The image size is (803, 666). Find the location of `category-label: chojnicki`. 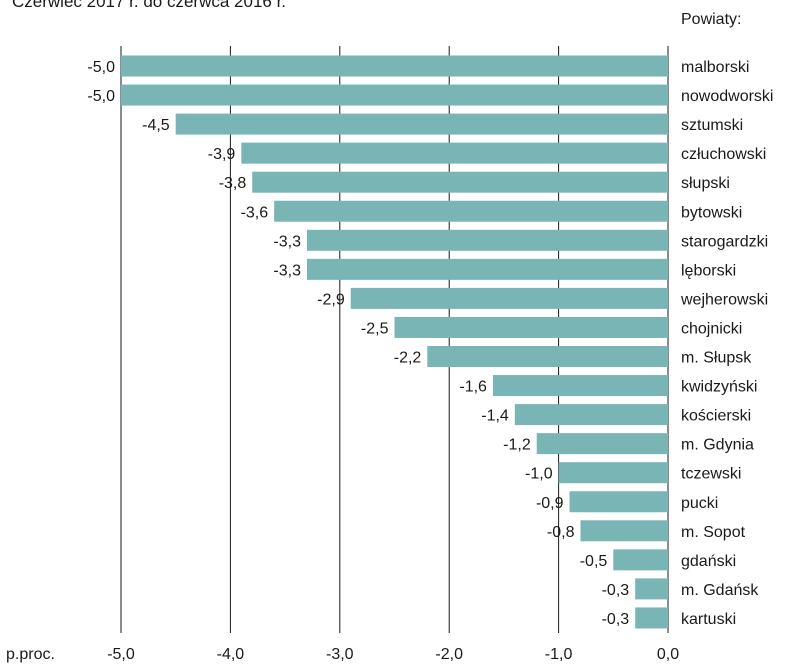

category-label: chojnicki is located at coordinates (711, 328).